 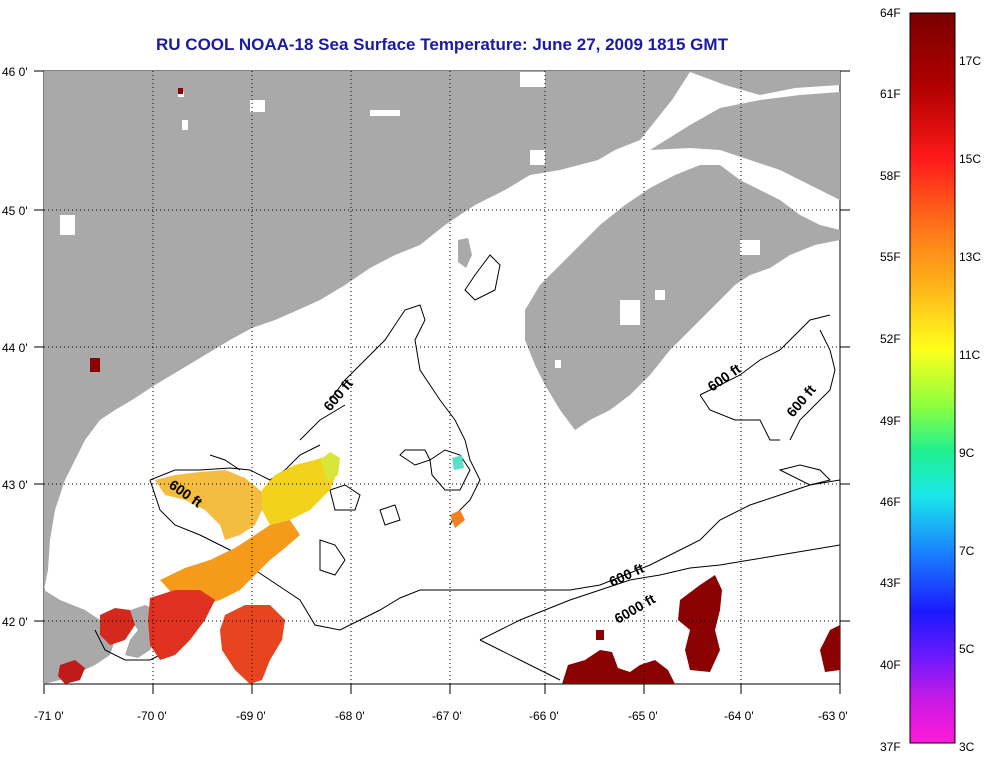 I want to click on cb-c-label: 15C, so click(x=970, y=159).